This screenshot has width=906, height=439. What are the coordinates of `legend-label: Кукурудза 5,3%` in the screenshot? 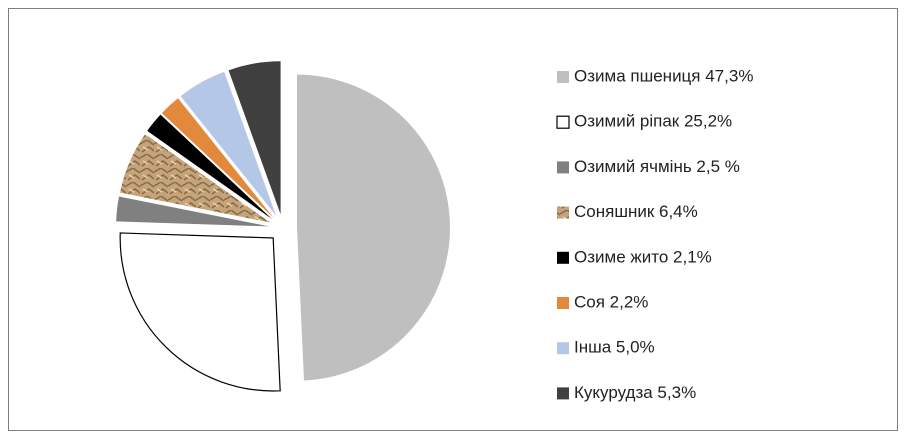 It's located at (635, 392).